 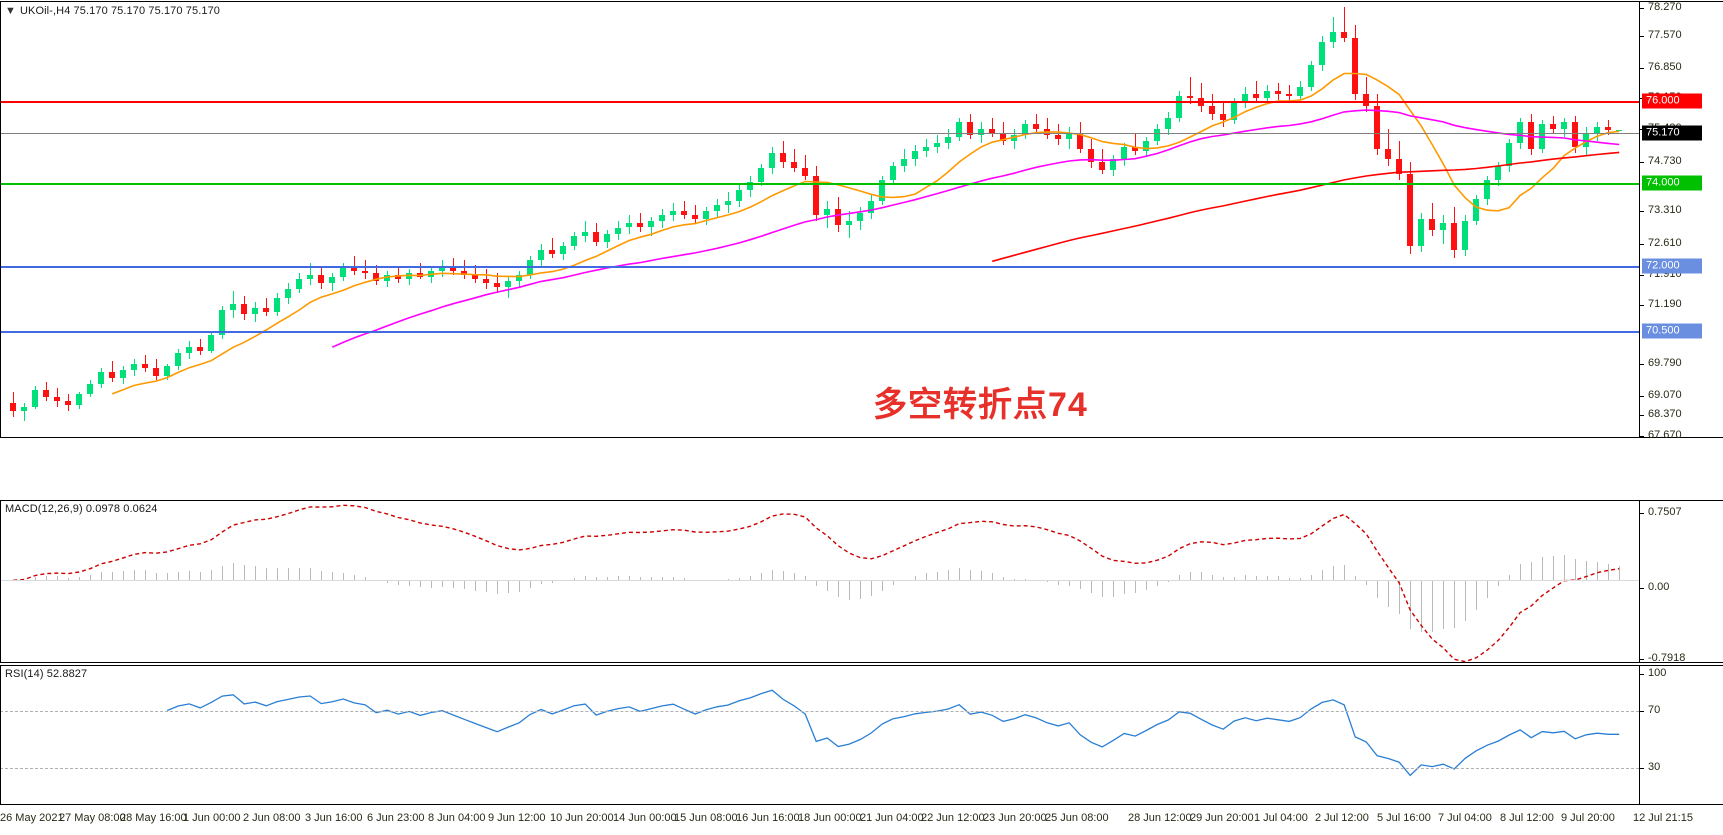 I want to click on level-badge-76: 76.000, so click(x=1672, y=101).